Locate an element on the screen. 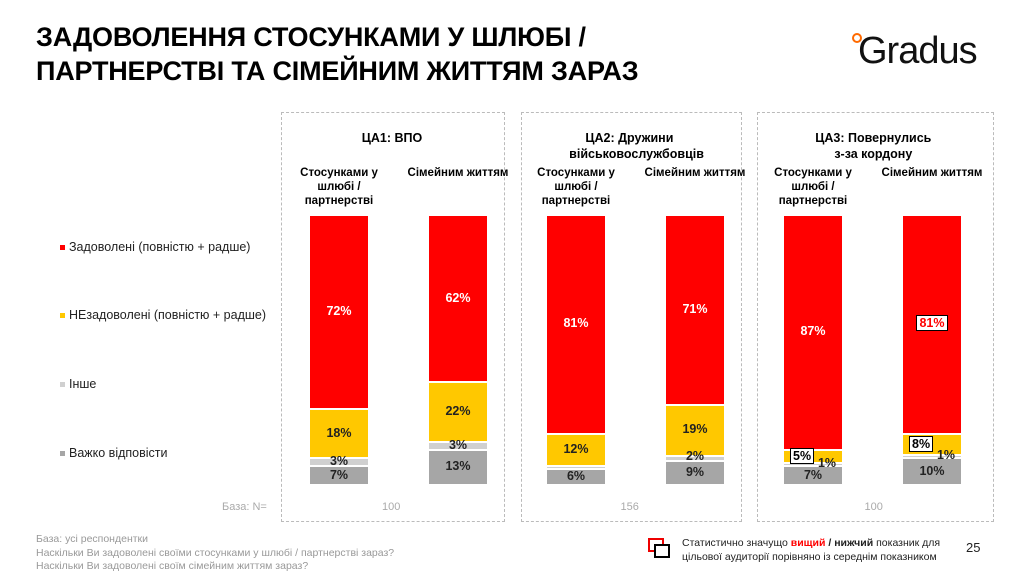 This screenshot has height=573, width=1024. panel-title: ЦА3: Повернулись з-за кордону is located at coordinates (873, 146).